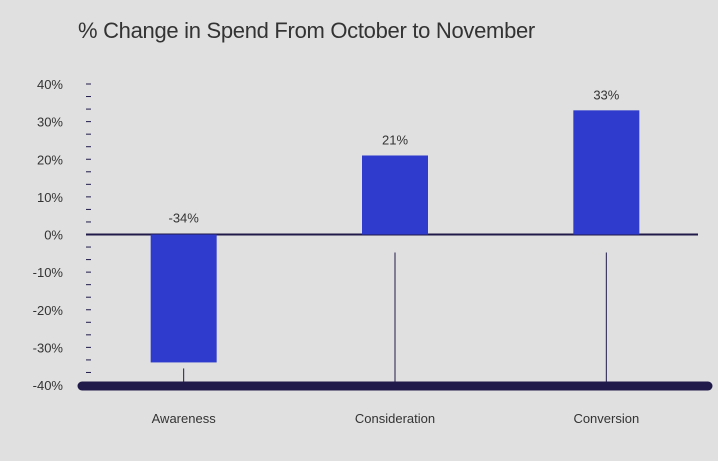 The height and width of the screenshot is (461, 718). Describe the element at coordinates (50, 122) in the screenshot. I see `y-tick-label: 30%` at that location.